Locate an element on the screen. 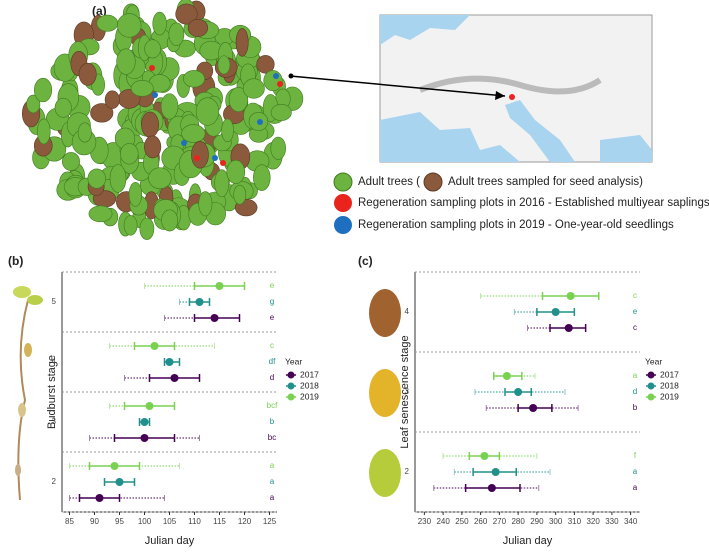 This screenshot has width=709, height=552. letter-label: c is located at coordinates (272, 345).